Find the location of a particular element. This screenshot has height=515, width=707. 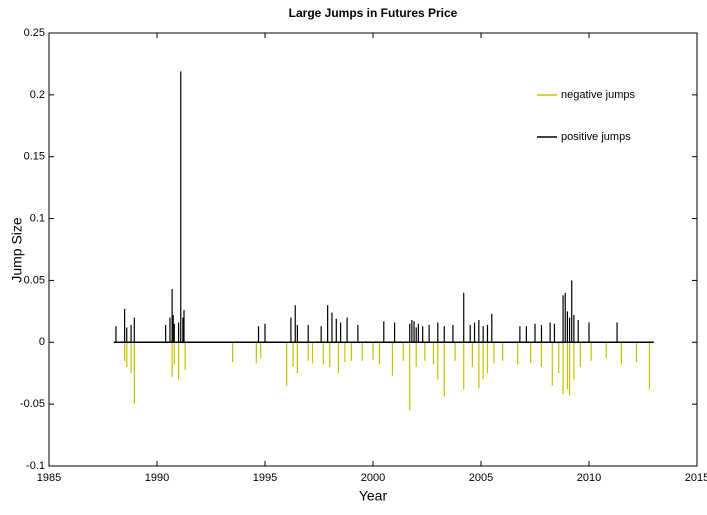

x-tick-label: 2015 is located at coordinates (696, 478).